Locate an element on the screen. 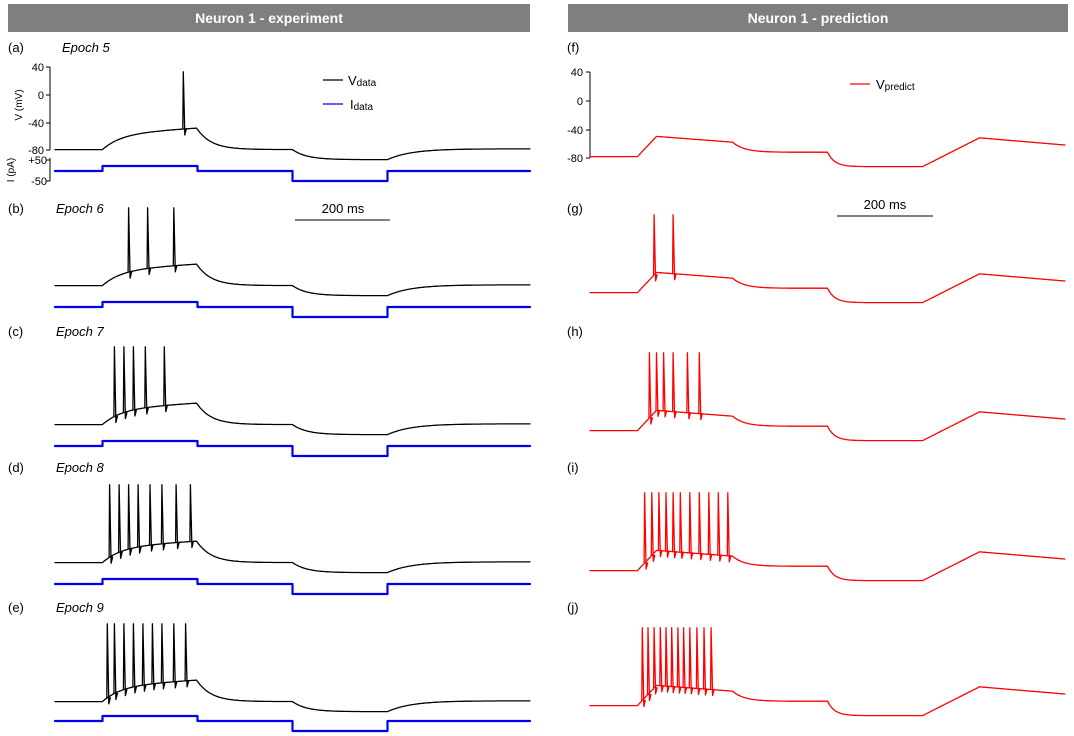 This screenshot has width=1074, height=736. v-predict-trace-h is located at coordinates (827, 397).